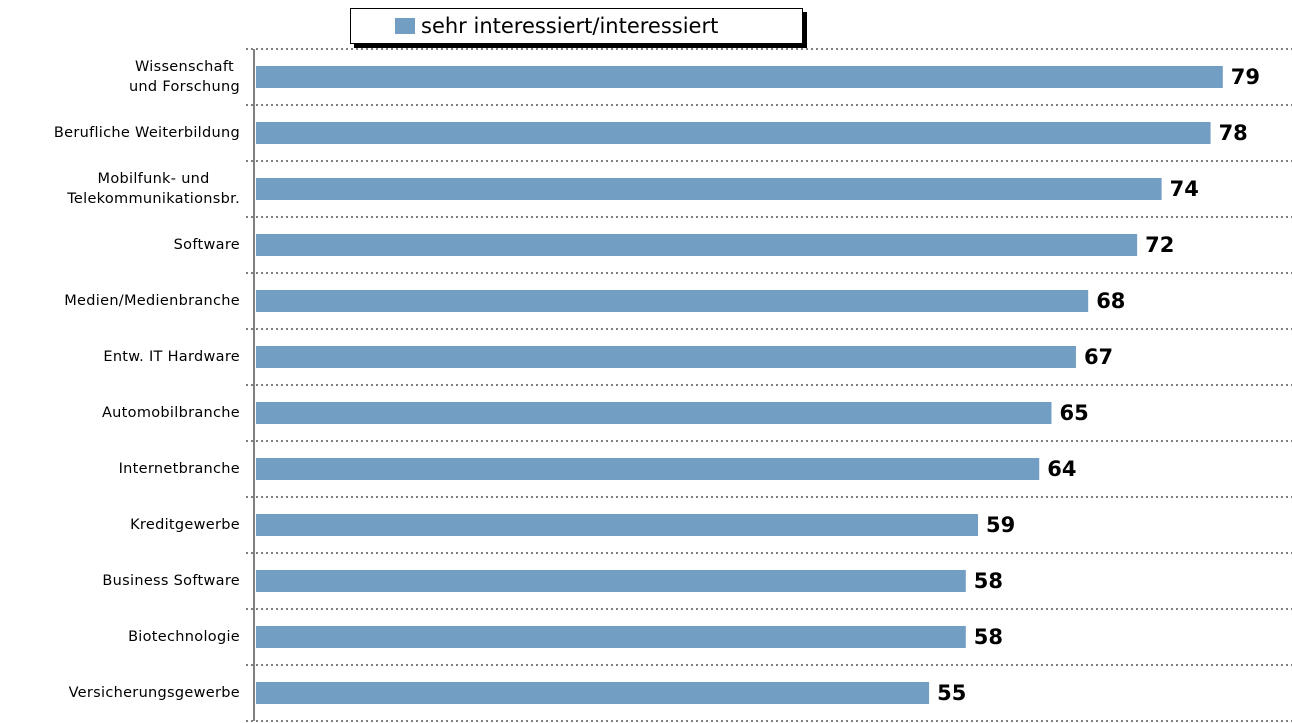 The image size is (1292, 723). What do you see at coordinates (185, 525) in the screenshot?
I see `y-tick-label: Kreditgewerbe` at bounding box center [185, 525].